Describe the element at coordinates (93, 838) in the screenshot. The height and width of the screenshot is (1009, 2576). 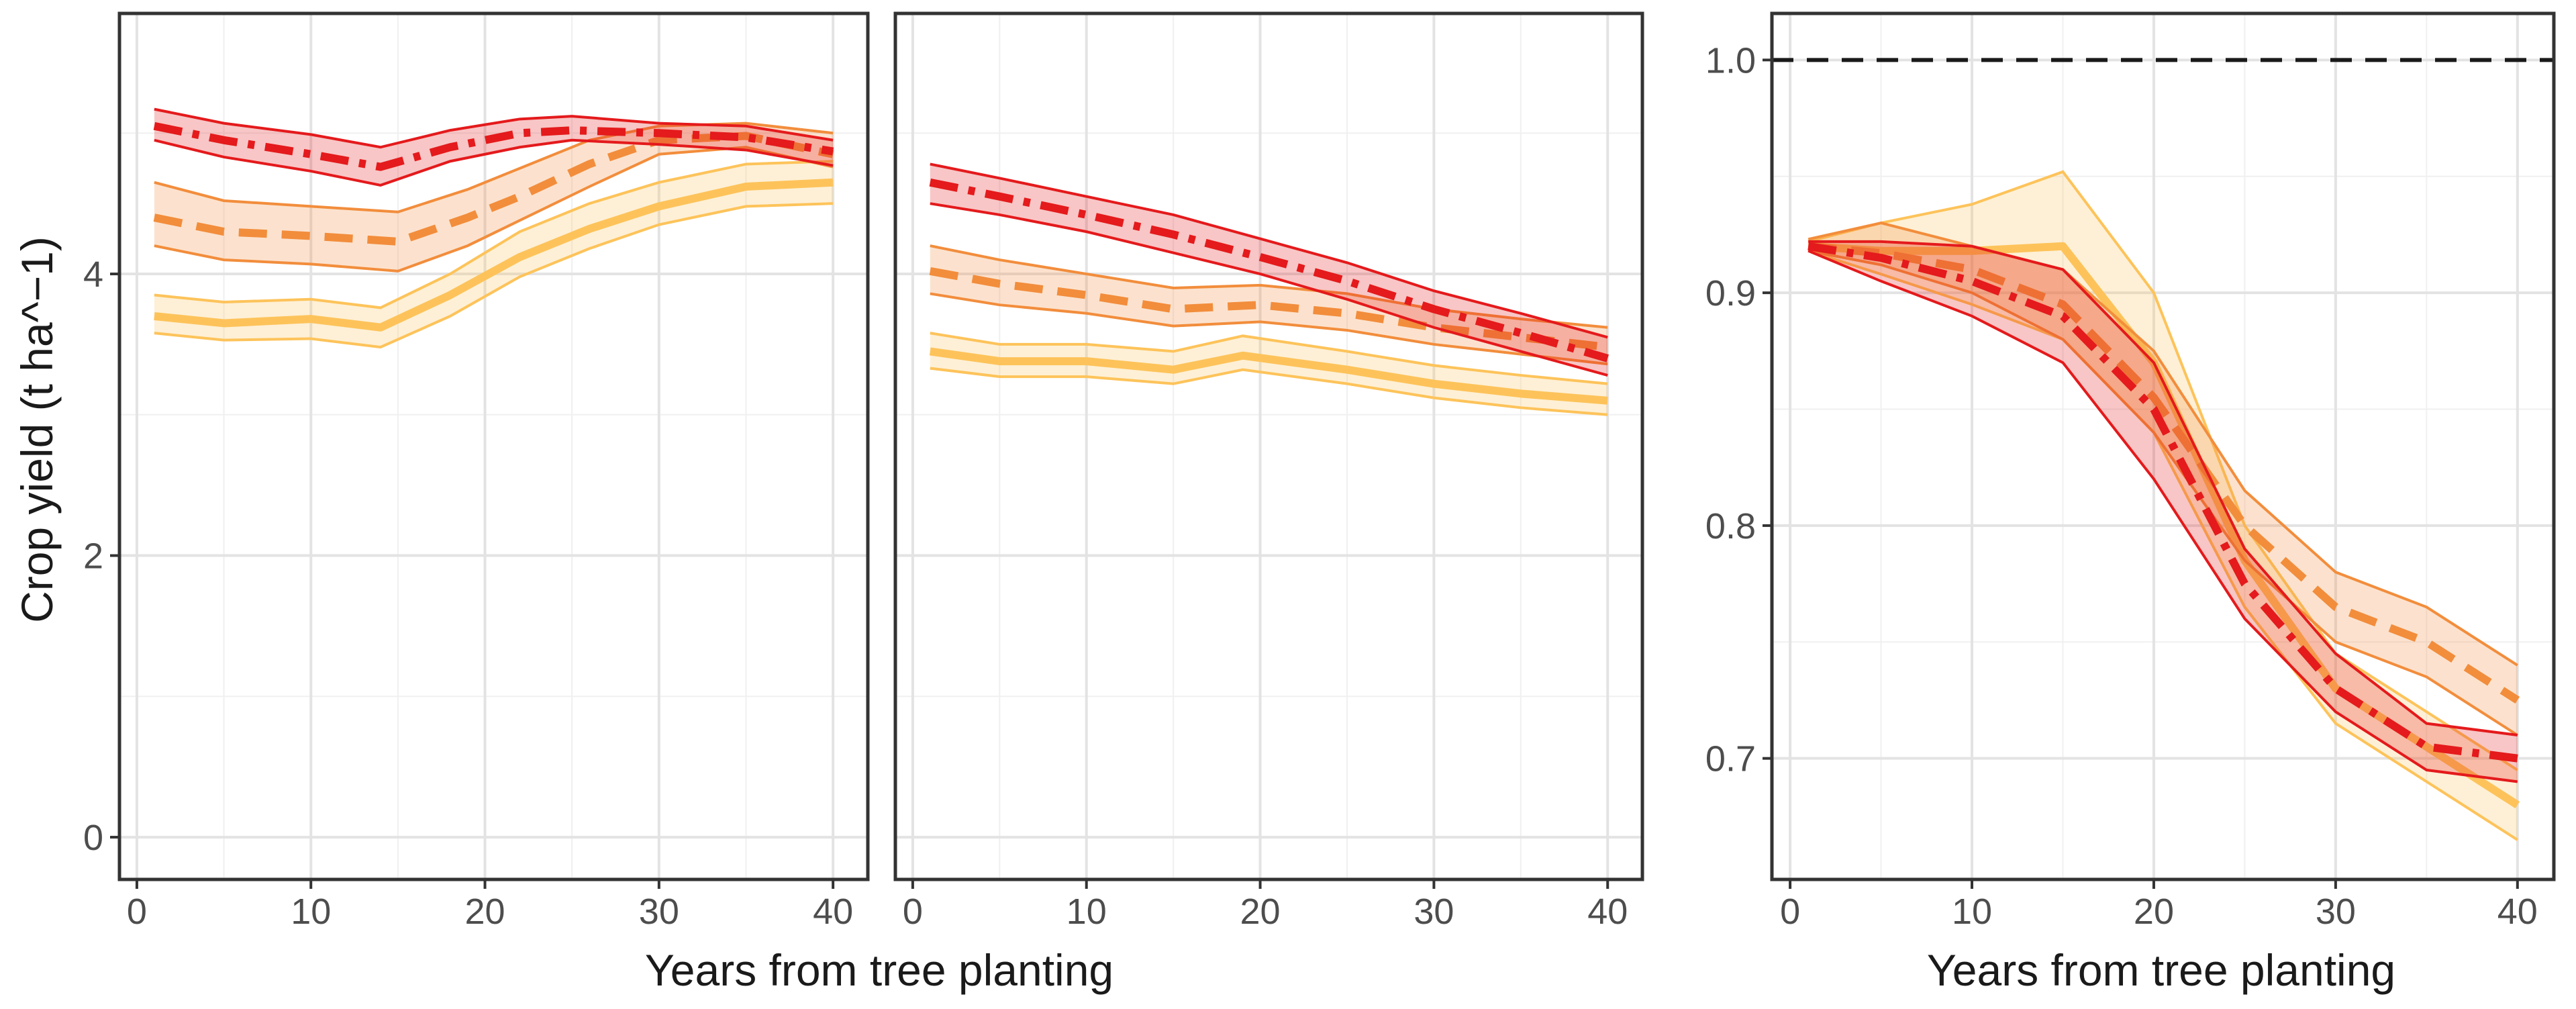
I see `y-tick-label: 0` at that location.